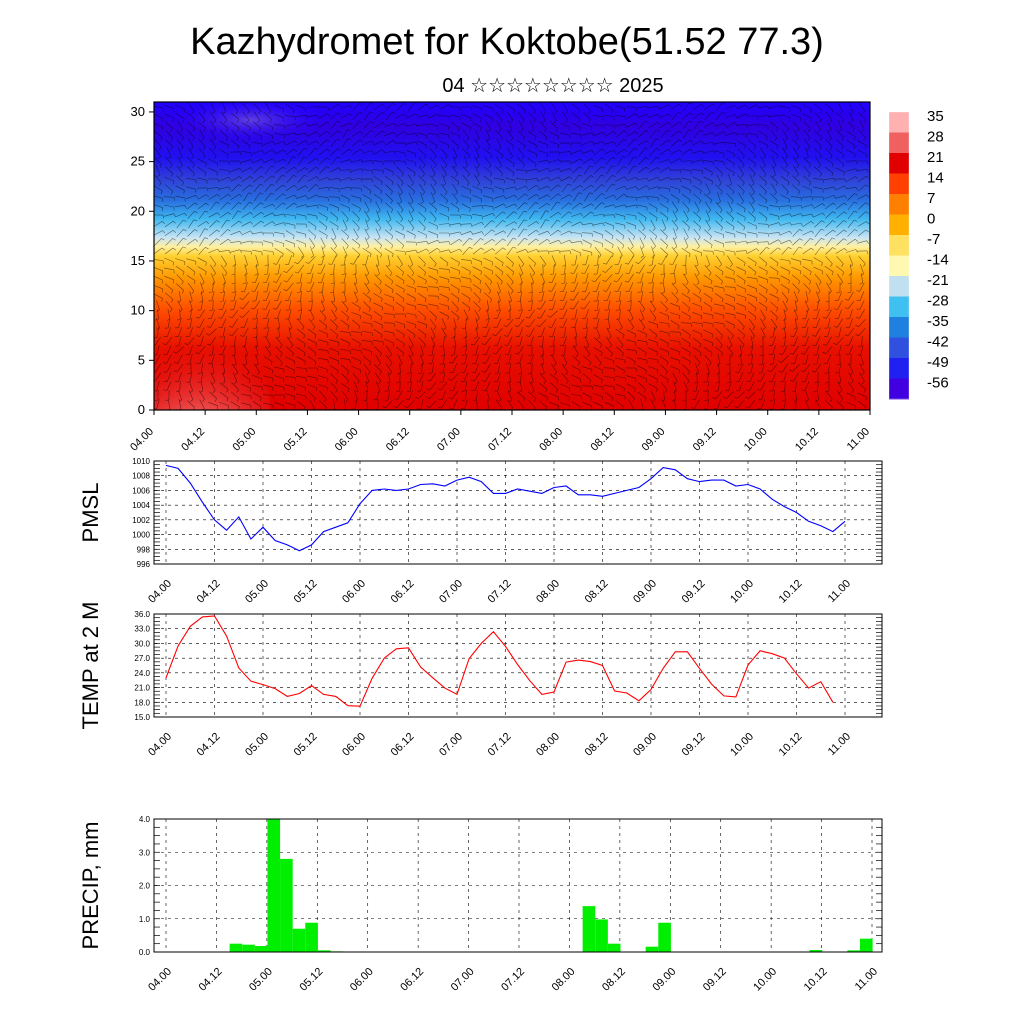  I want to click on page-subtitle: 04 ☆☆☆☆☆☆☆☆ 2025, so click(552, 86).